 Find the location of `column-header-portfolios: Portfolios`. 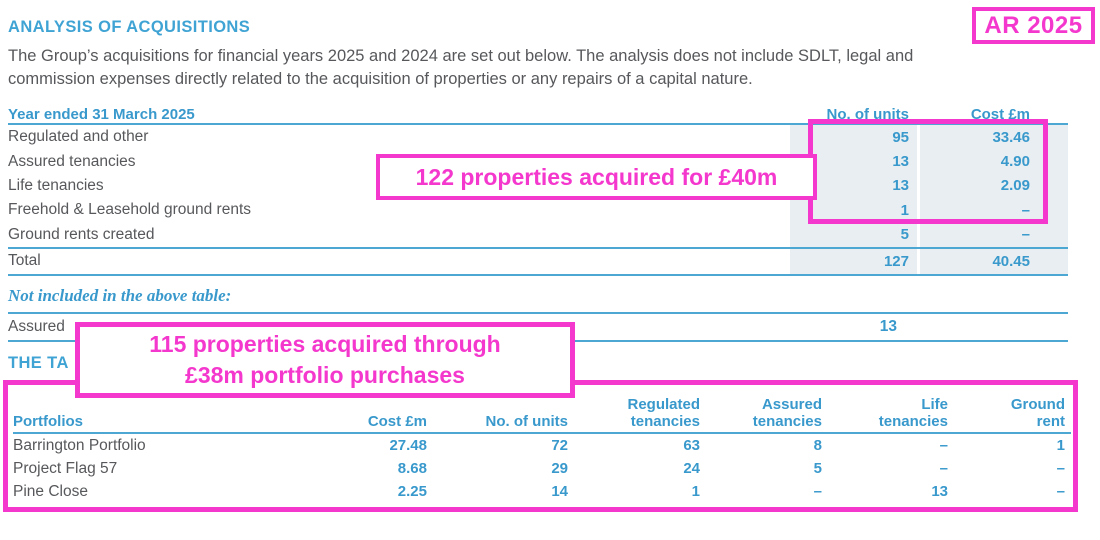

column-header-portfolios: Portfolios is located at coordinates (48, 421).